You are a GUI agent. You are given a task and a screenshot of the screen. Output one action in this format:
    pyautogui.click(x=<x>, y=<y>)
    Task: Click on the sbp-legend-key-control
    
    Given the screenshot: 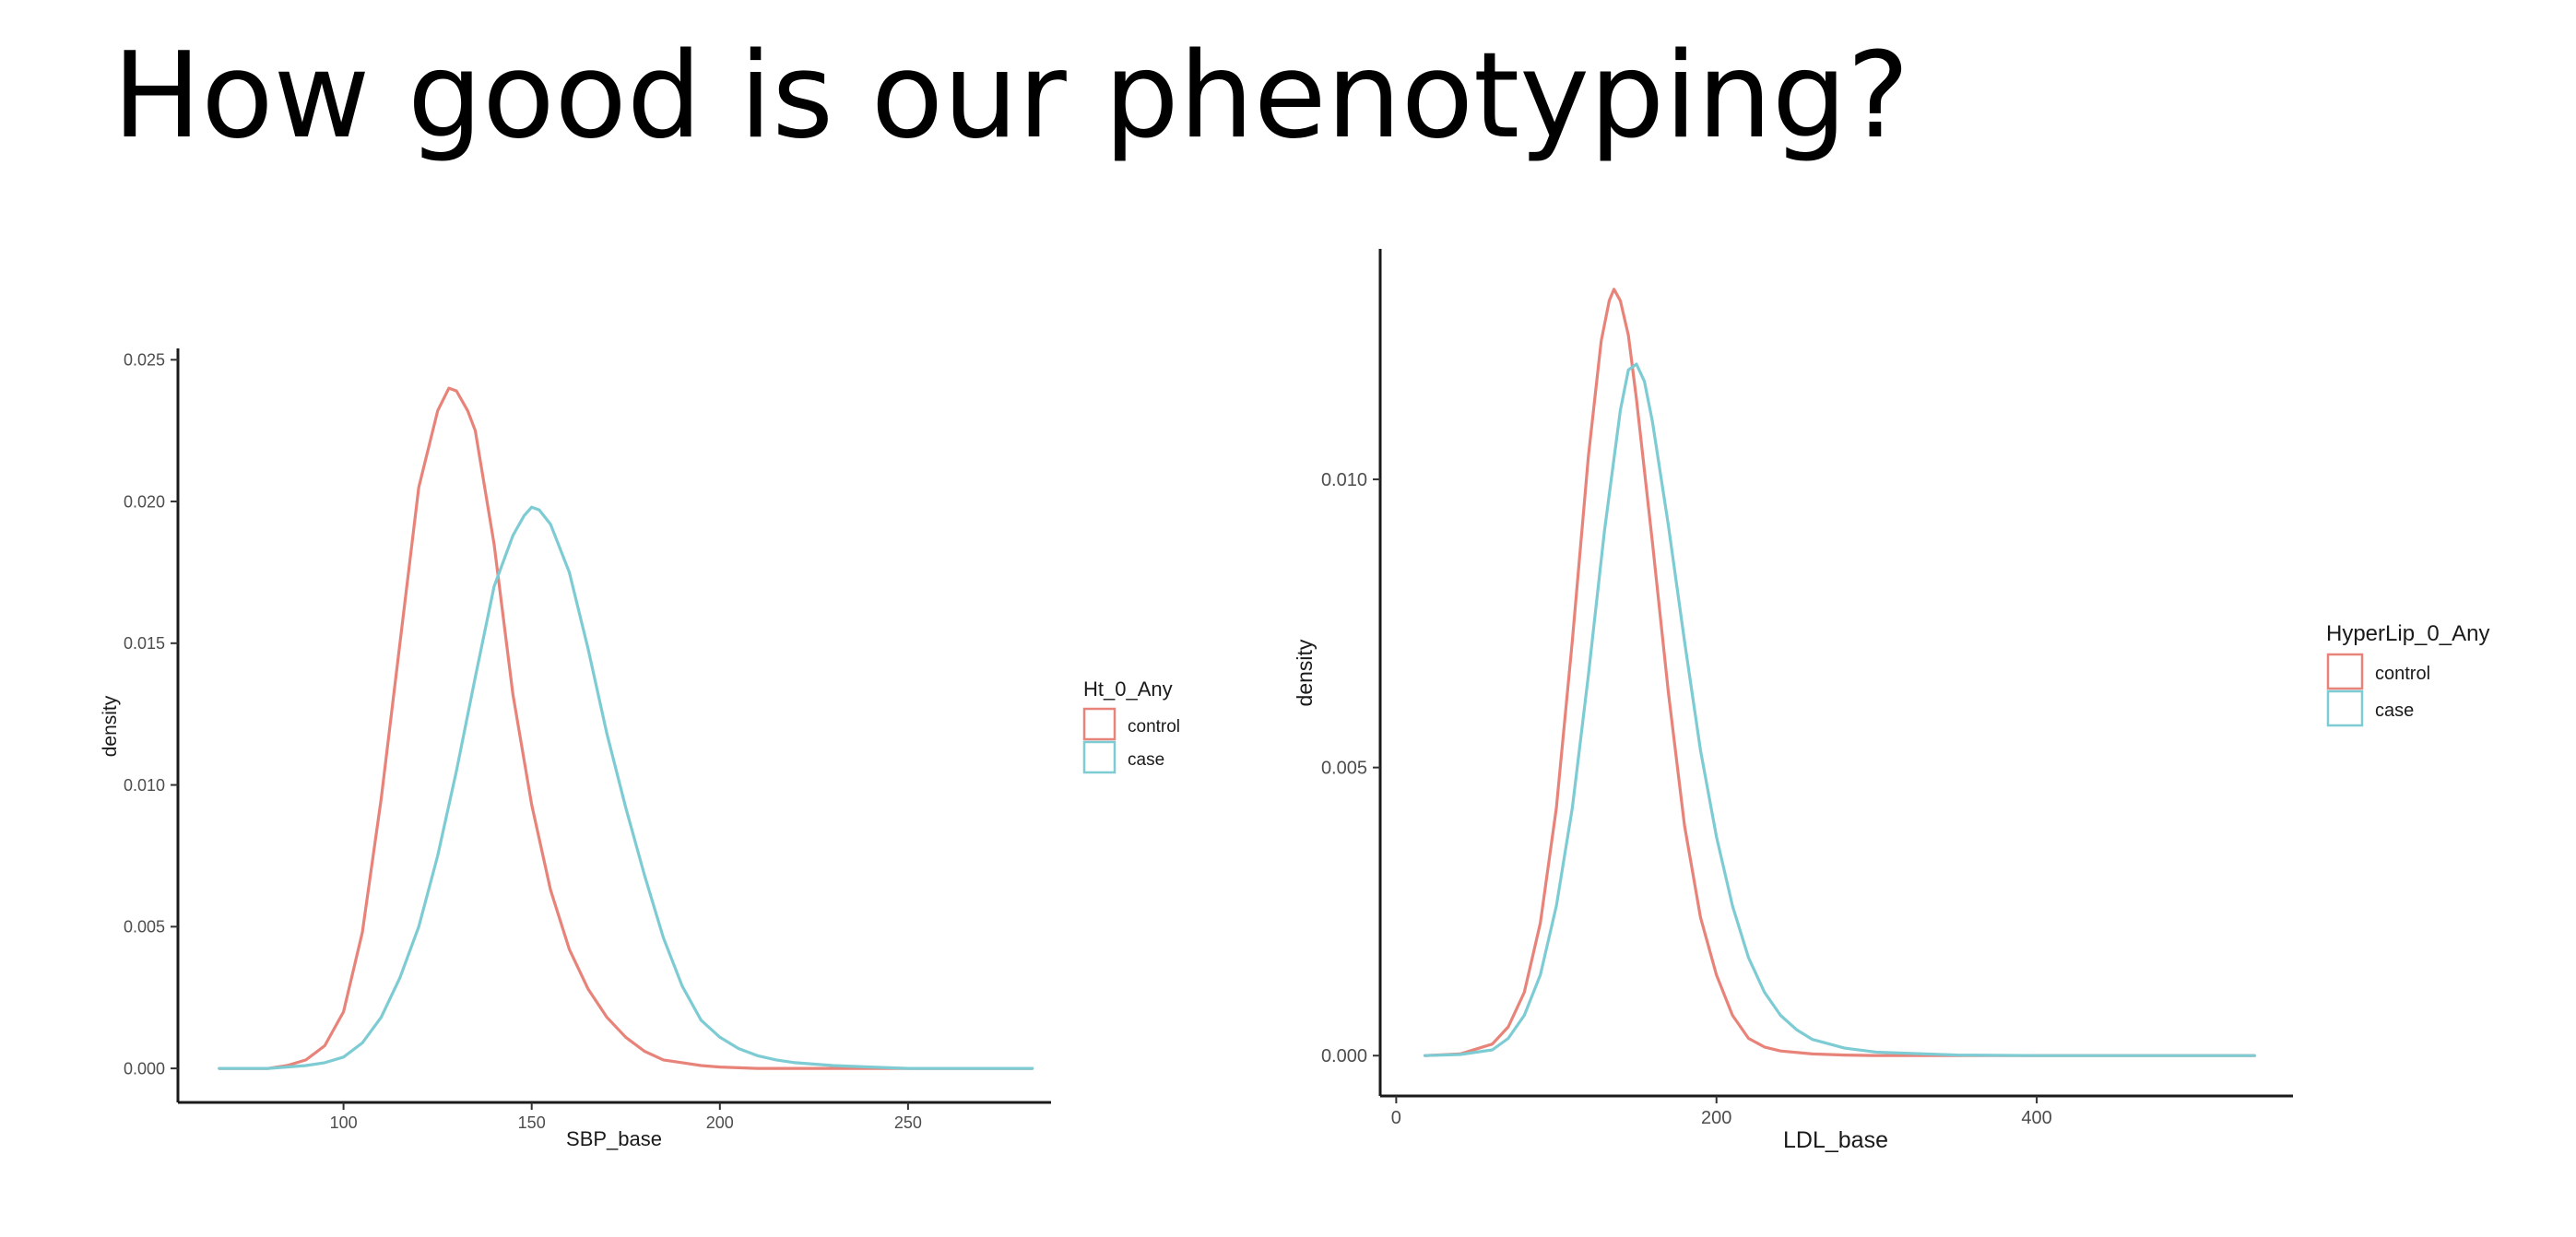 What is the action you would take?
    pyautogui.click(x=1099, y=724)
    